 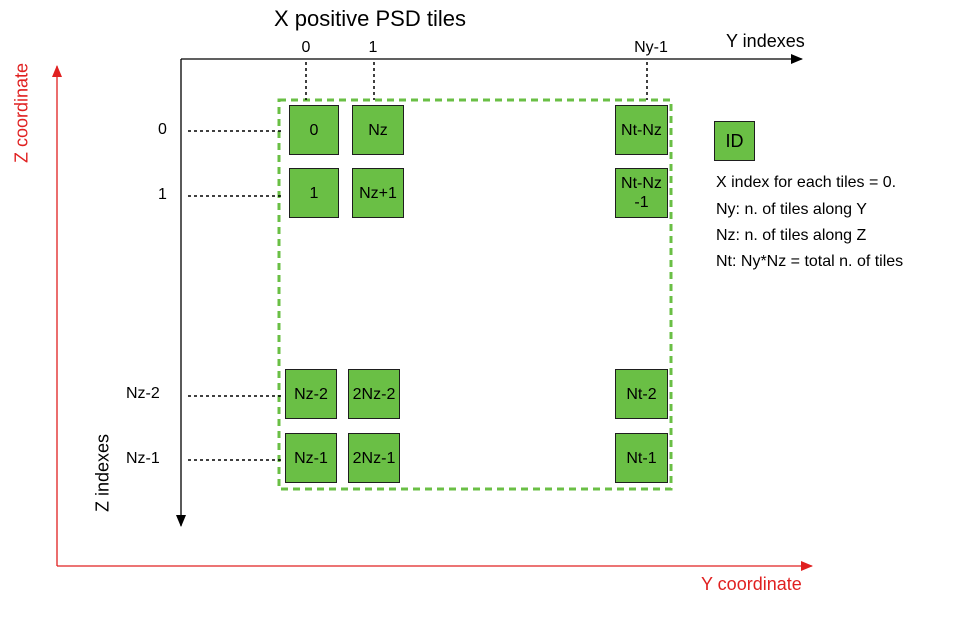 I want to click on tile-row2-colN: Nt-2, so click(x=641, y=394).